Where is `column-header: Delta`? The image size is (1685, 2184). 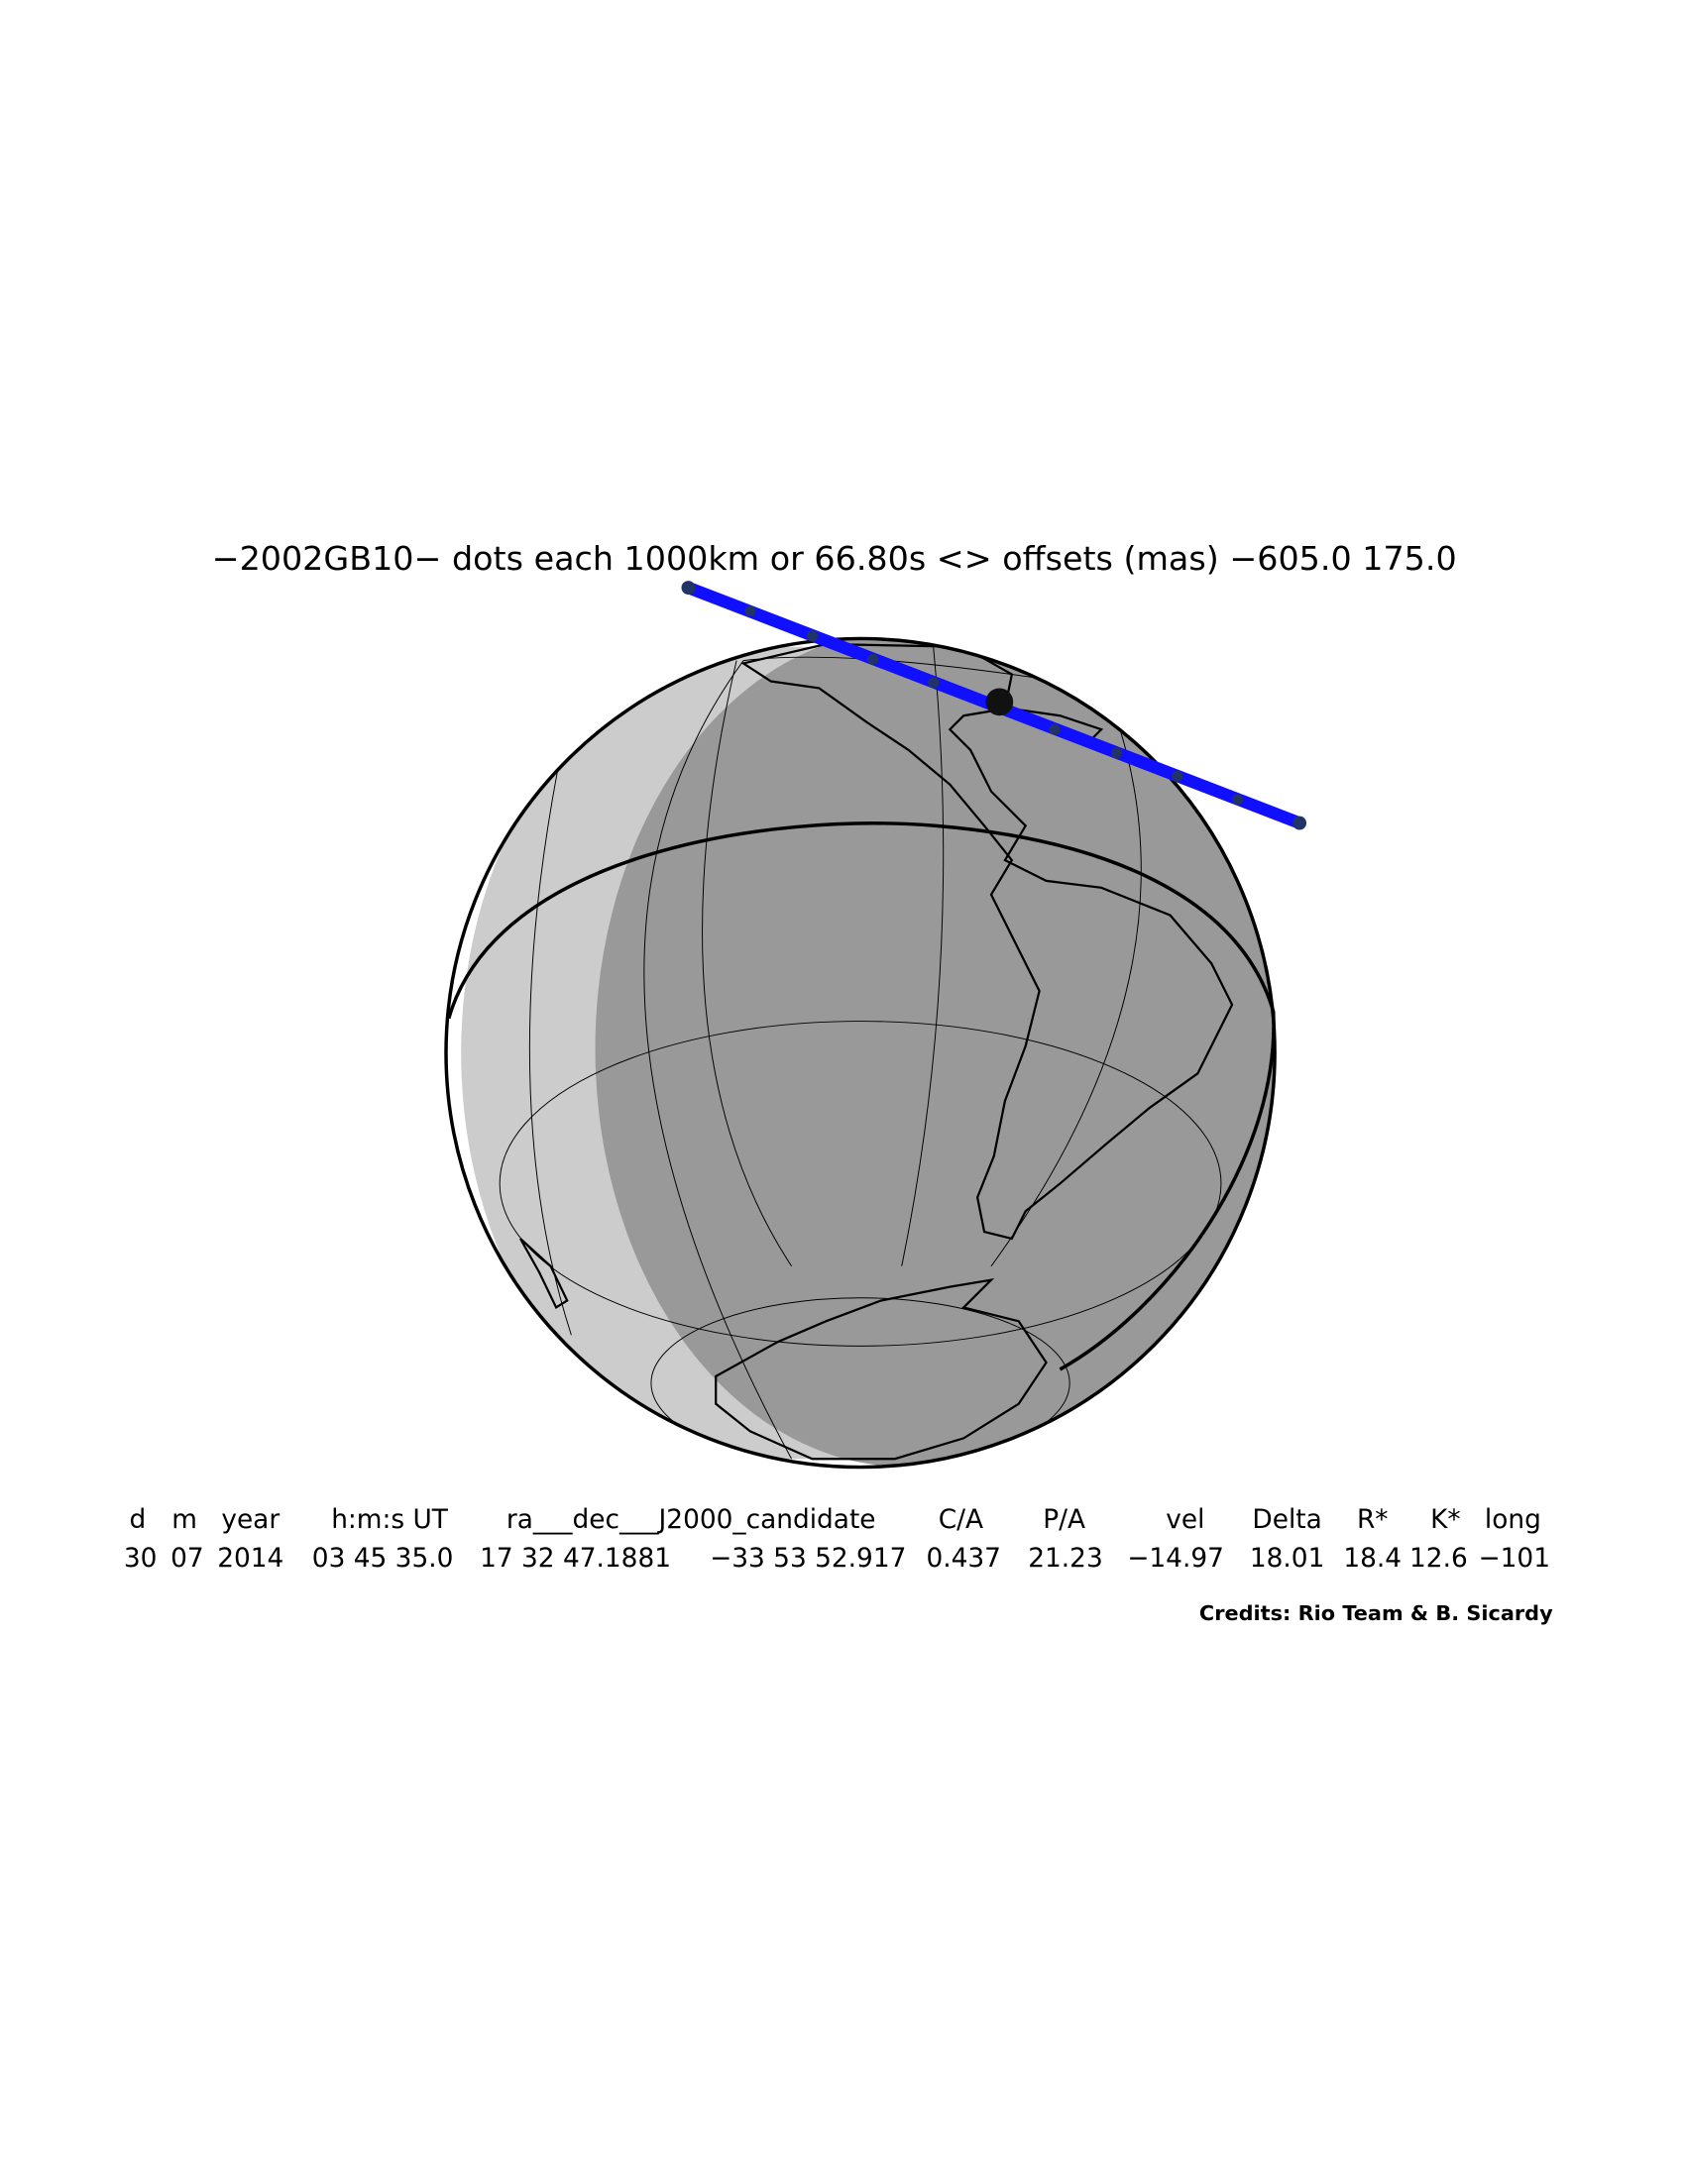
column-header: Delta is located at coordinates (1286, 1520).